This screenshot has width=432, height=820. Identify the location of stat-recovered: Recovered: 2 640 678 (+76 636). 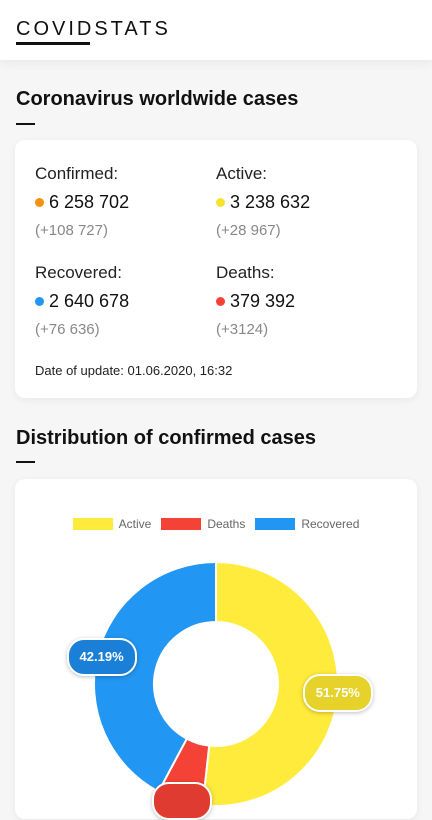
(82, 300).